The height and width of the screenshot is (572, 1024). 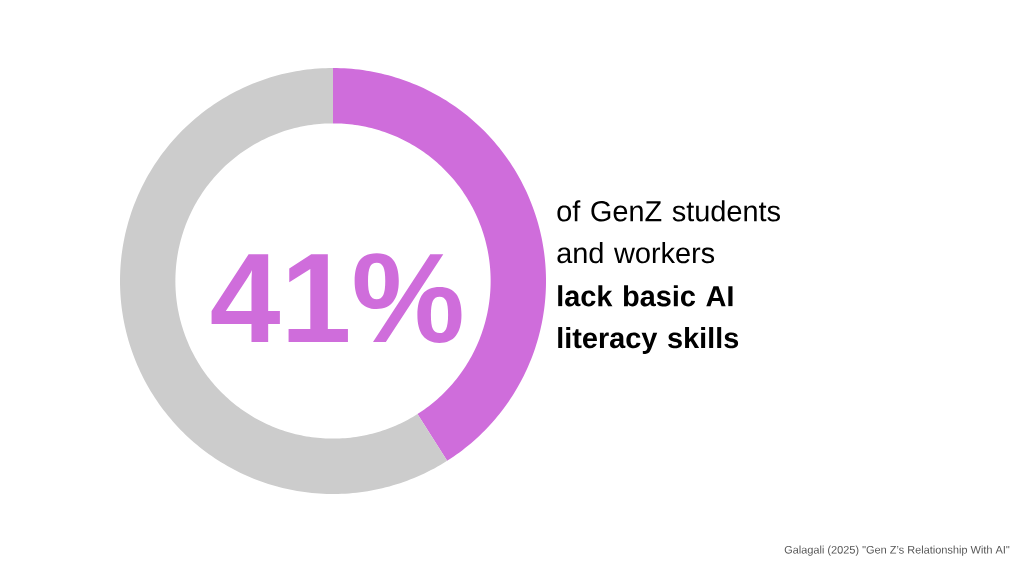 What do you see at coordinates (897, 550) in the screenshot?
I see `text: Galagali (2025) "Gen Z’s Relationship With AI"` at bounding box center [897, 550].